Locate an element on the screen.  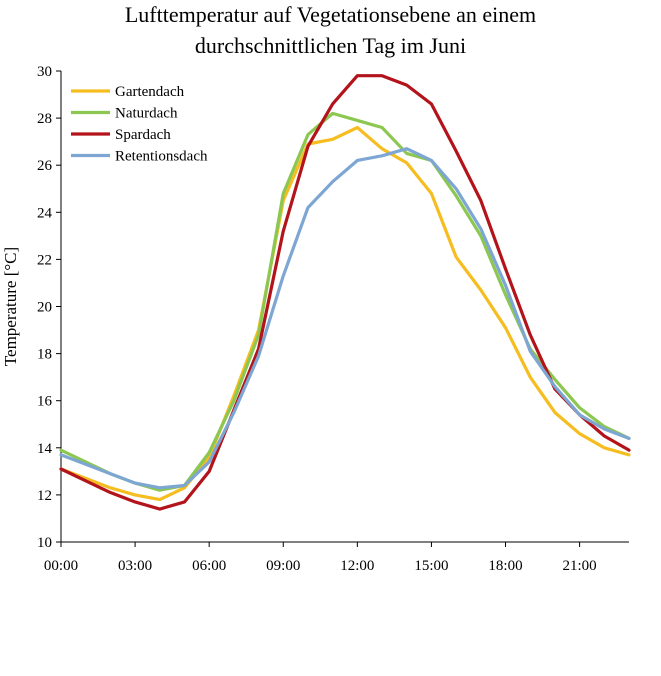
y-tick-label: 10 is located at coordinates (44, 543).